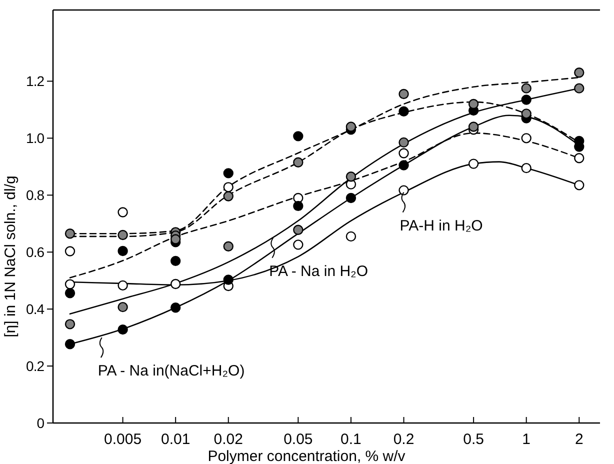 The height and width of the screenshot is (464, 614). I want to click on x-tick-label: 0.5, so click(473, 439).